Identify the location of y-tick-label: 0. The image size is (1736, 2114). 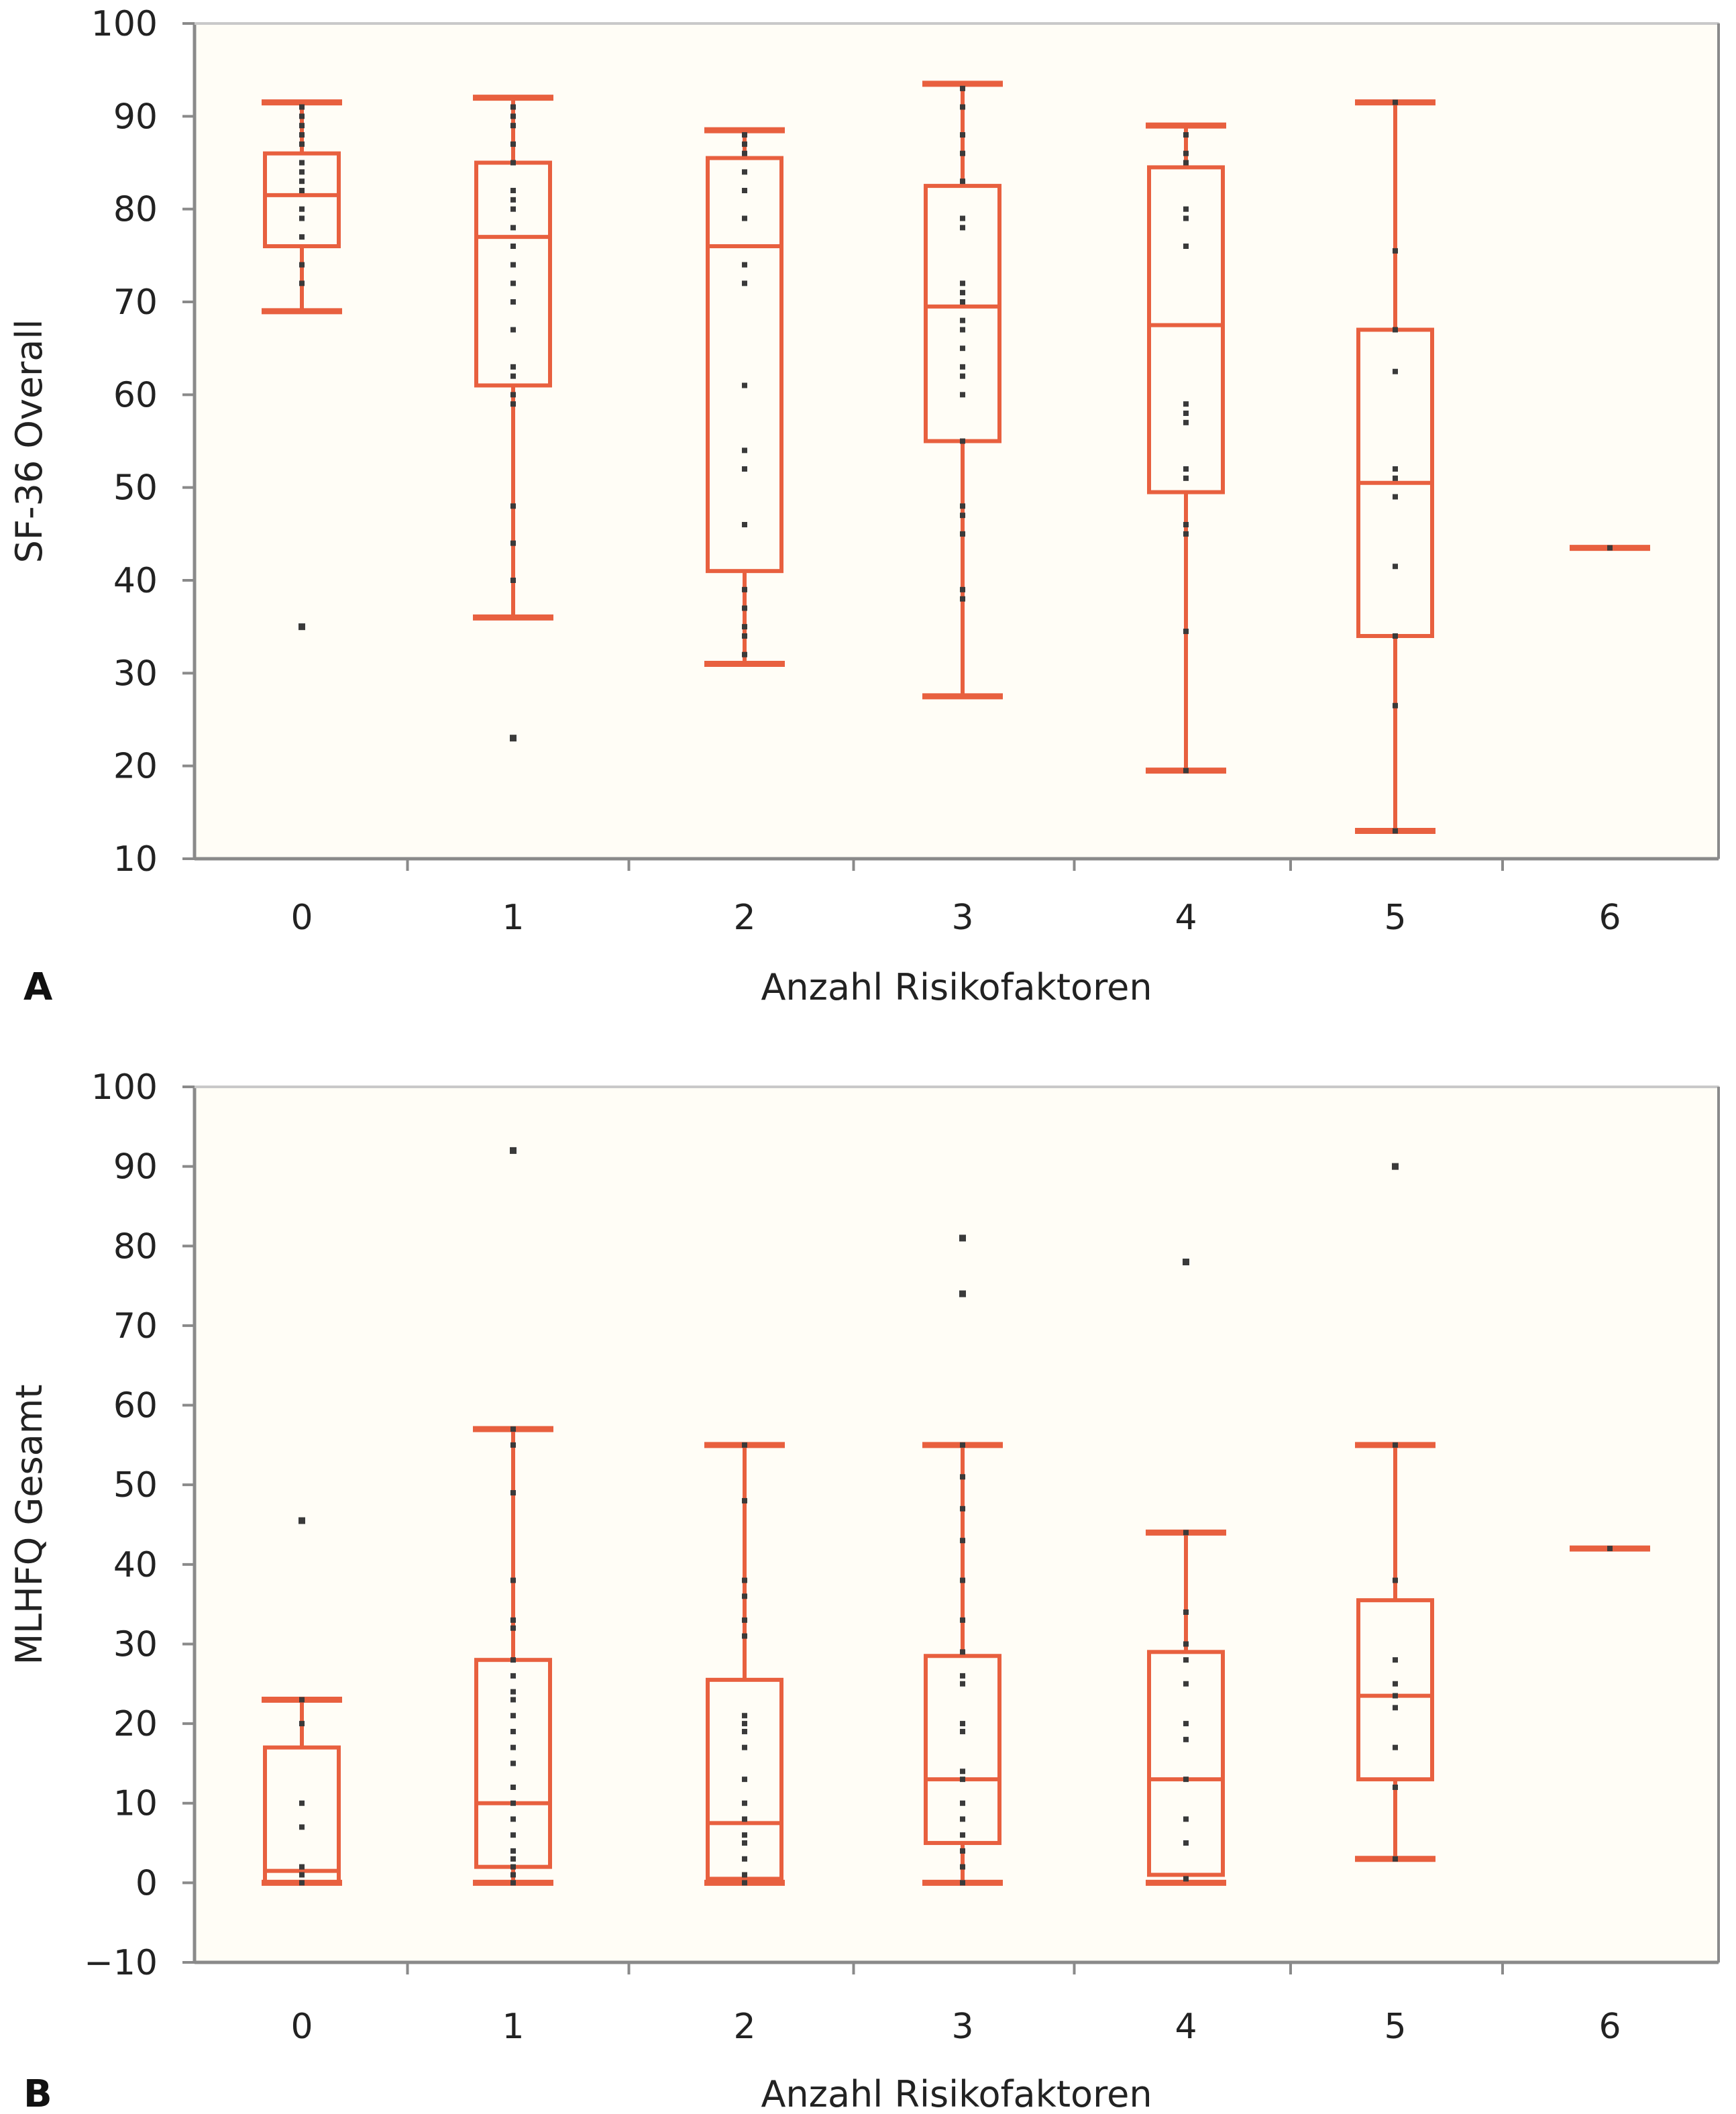
(146, 1883).